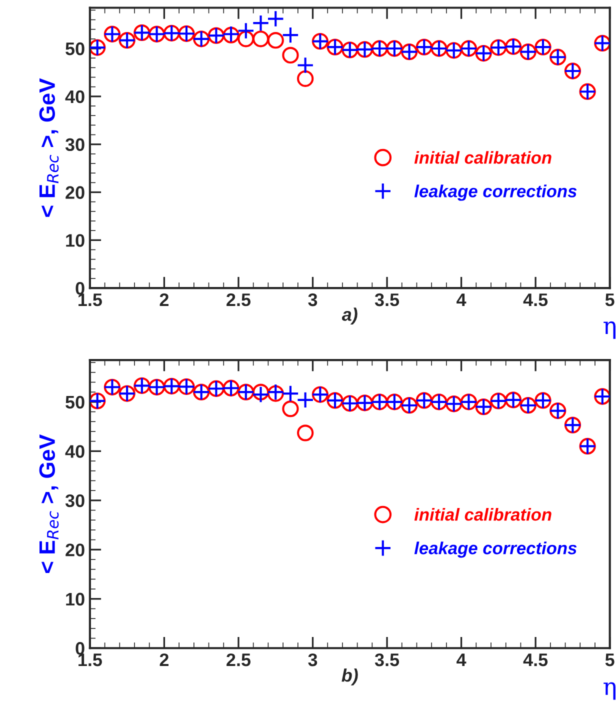 The width and height of the screenshot is (616, 706). What do you see at coordinates (350, 316) in the screenshot?
I see `text: a)` at bounding box center [350, 316].